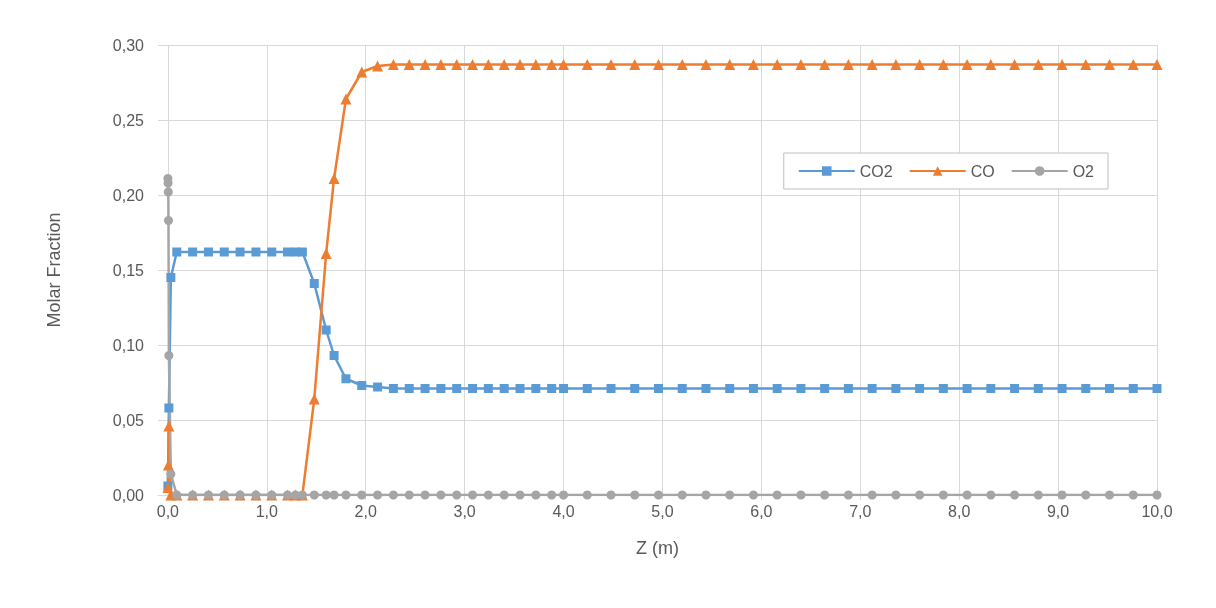  What do you see at coordinates (464, 511) in the screenshot?
I see `x-tick-label: 3,0` at bounding box center [464, 511].